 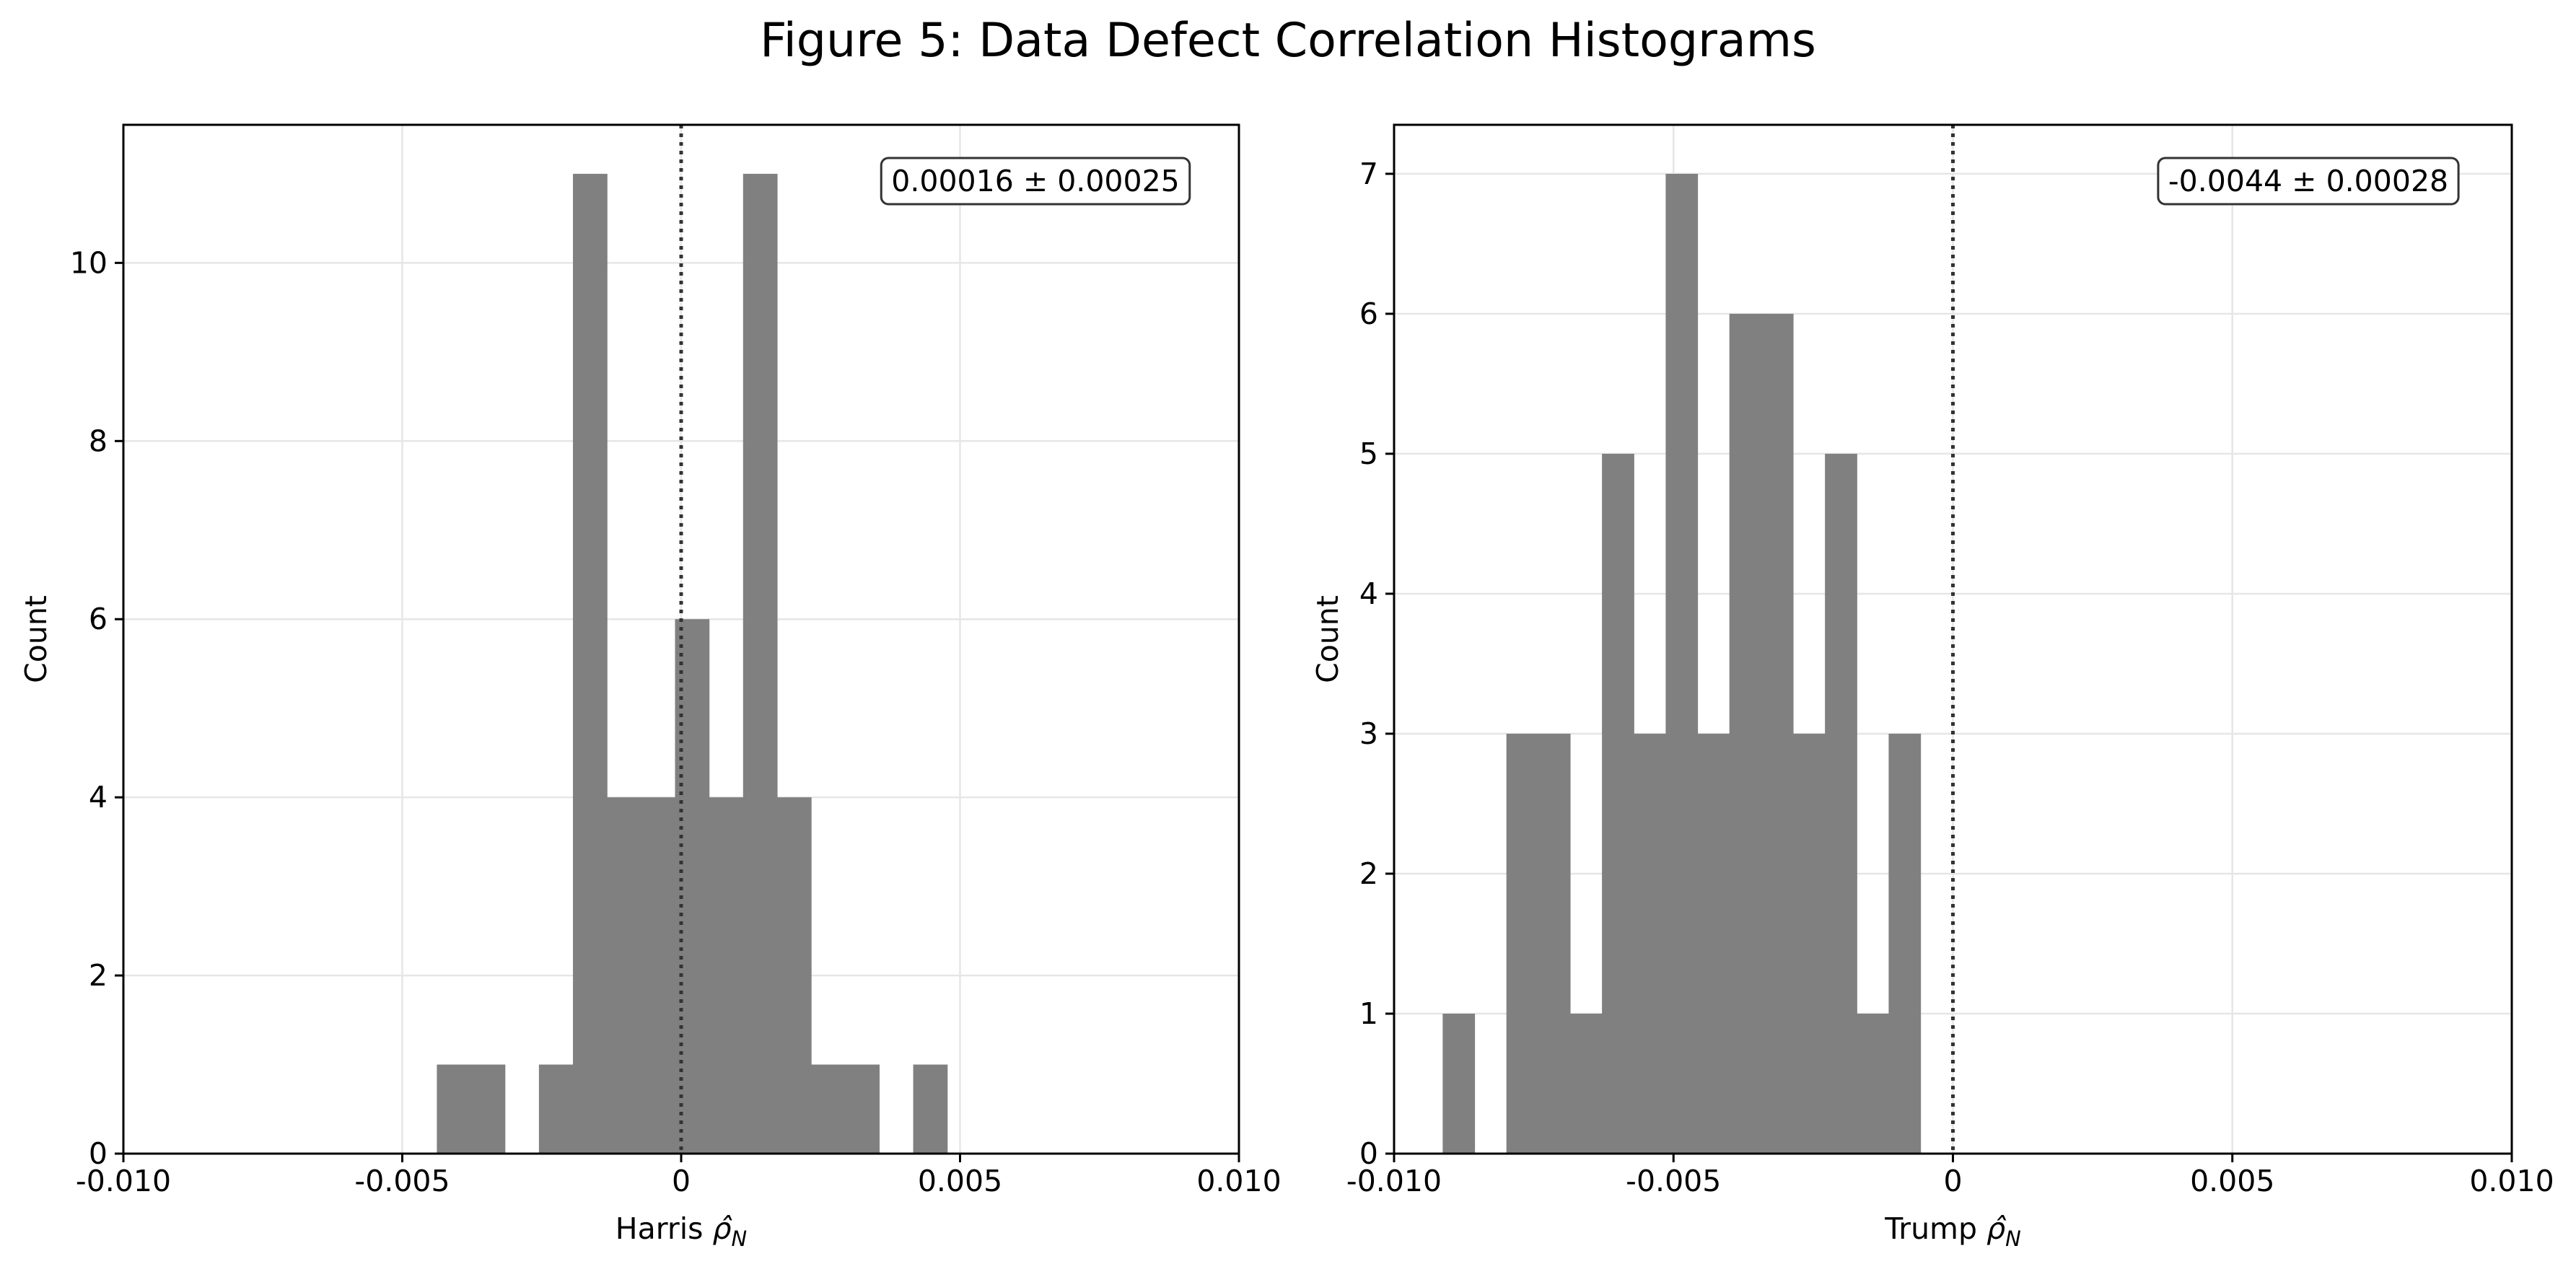 What do you see at coordinates (124, 1181) in the screenshot?
I see `harris-x-tick-label: -0.010` at bounding box center [124, 1181].